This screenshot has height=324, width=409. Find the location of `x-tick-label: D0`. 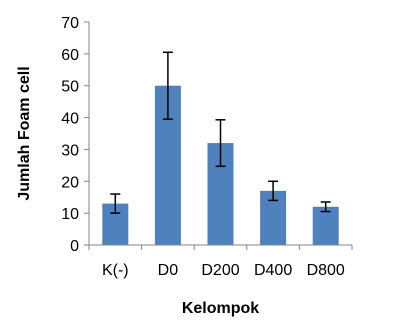

x-tick-label: D0 is located at coordinates (168, 270).